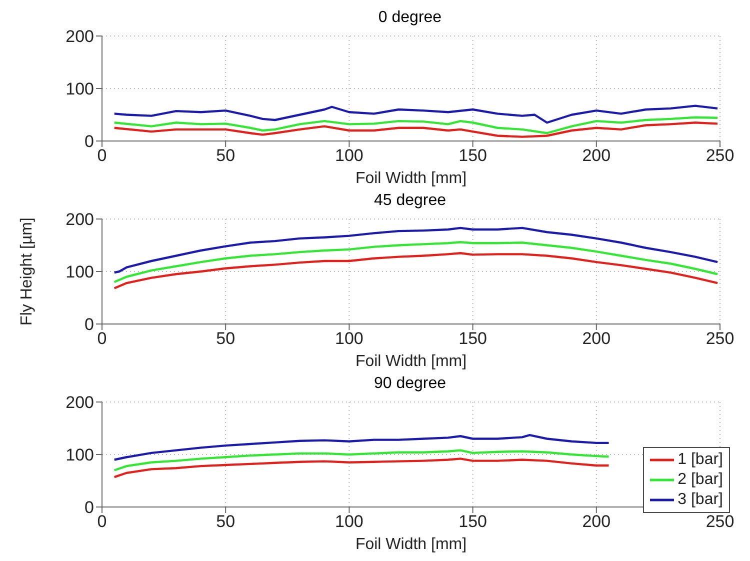 This screenshot has width=750, height=561. What do you see at coordinates (700, 480) in the screenshot?
I see `legend-label: 2 [bar]` at bounding box center [700, 480].